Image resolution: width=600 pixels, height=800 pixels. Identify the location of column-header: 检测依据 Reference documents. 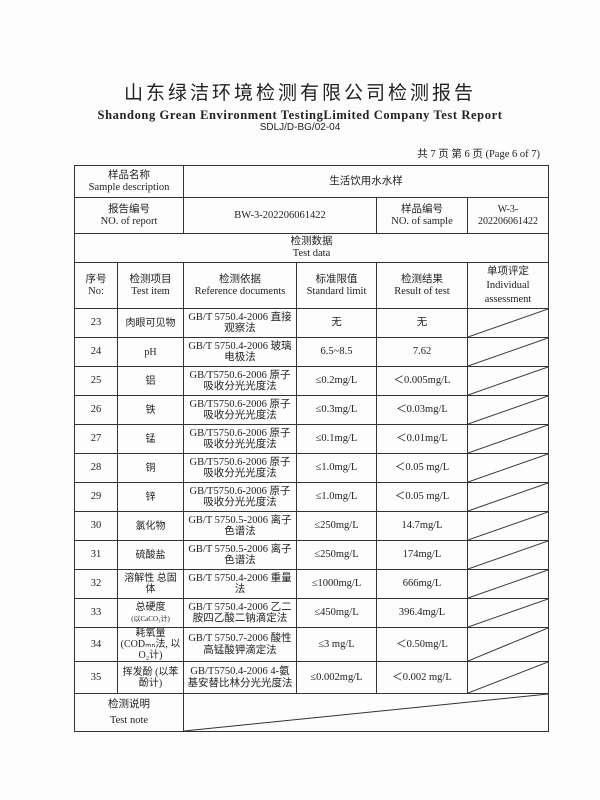
(240, 285).